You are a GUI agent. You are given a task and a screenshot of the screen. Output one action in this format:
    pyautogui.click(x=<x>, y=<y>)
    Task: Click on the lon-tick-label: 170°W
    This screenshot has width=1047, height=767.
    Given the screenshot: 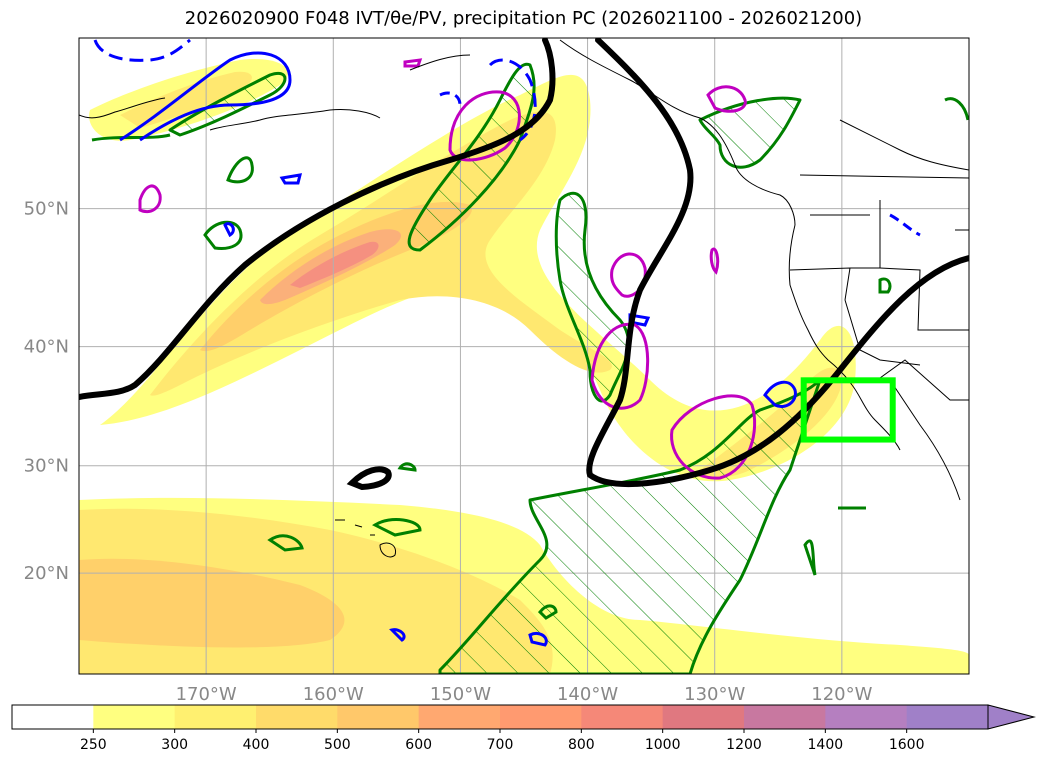 What is the action you would take?
    pyautogui.click(x=206, y=694)
    